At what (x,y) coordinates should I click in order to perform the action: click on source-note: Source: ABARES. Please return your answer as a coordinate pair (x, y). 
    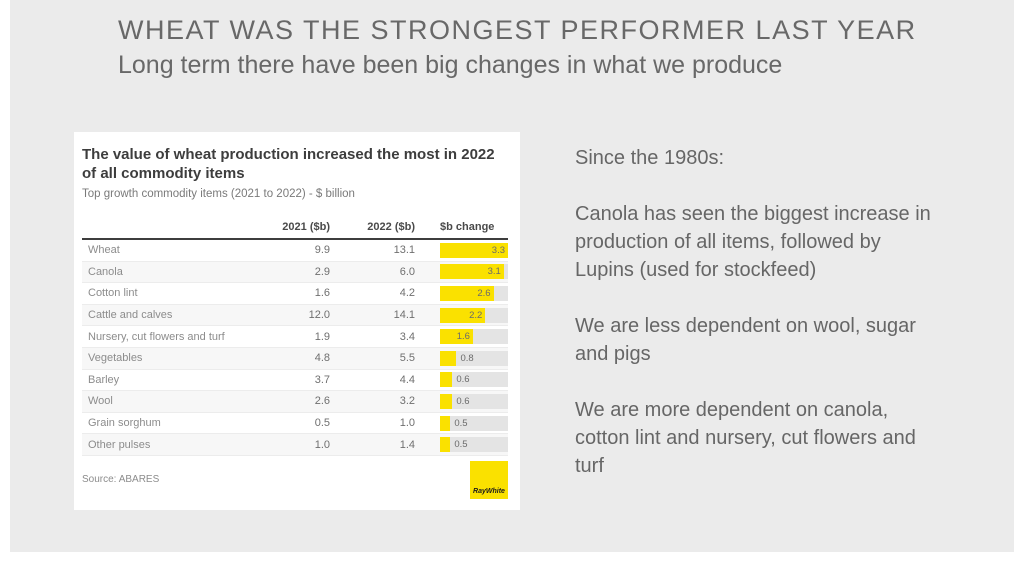
    Looking at the image, I should click on (121, 480).